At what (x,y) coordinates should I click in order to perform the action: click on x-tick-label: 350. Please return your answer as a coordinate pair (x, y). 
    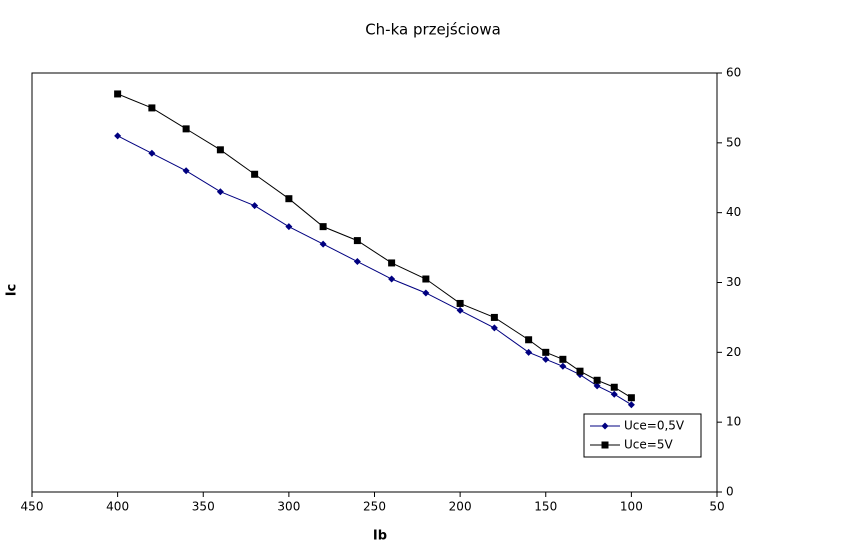
    Looking at the image, I should click on (203, 507).